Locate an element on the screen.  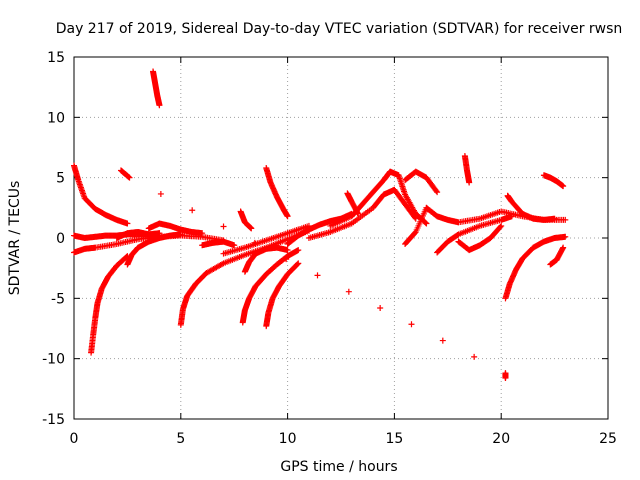
x-tick-label: 15 is located at coordinates (394, 439).